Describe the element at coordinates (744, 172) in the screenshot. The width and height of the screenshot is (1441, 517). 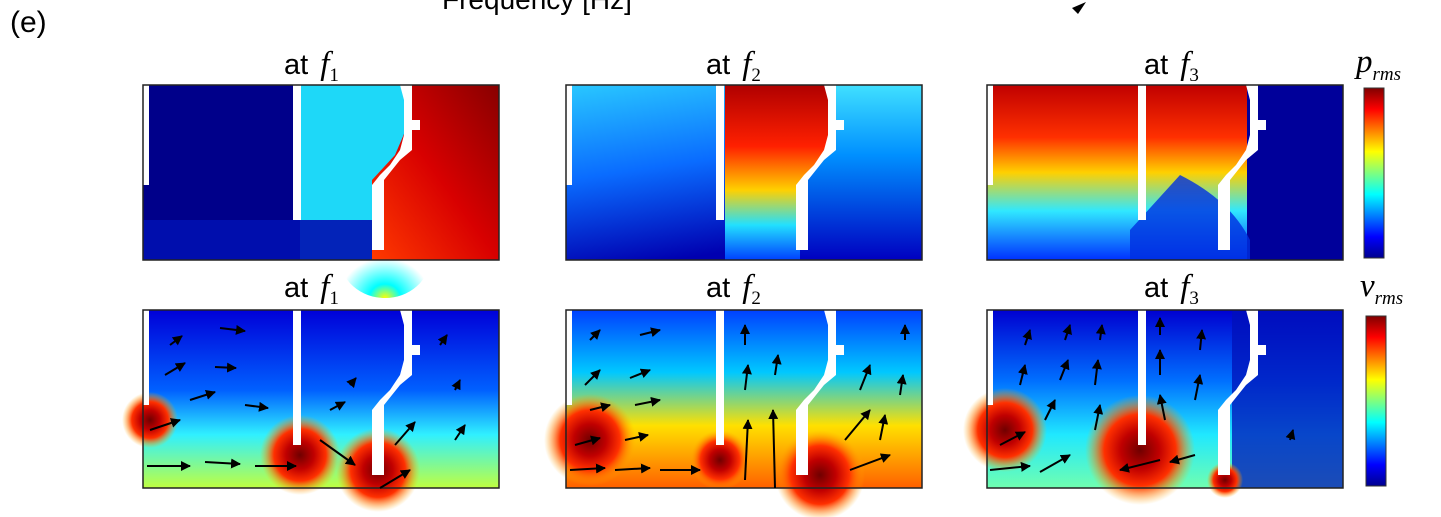
I see `prms-panel-f2` at that location.